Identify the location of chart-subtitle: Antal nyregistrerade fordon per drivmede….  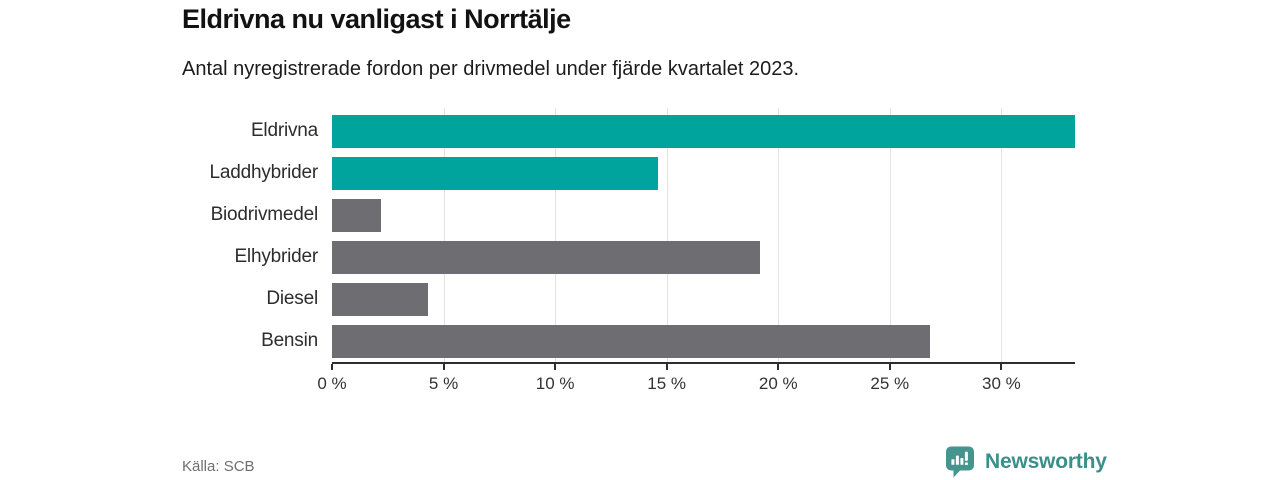
(491, 69).